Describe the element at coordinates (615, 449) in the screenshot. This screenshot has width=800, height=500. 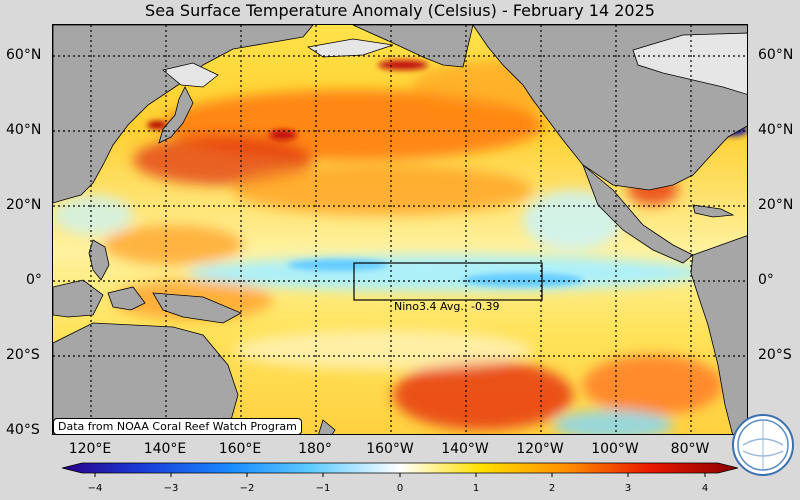
I see `lon-label: 100°W` at that location.